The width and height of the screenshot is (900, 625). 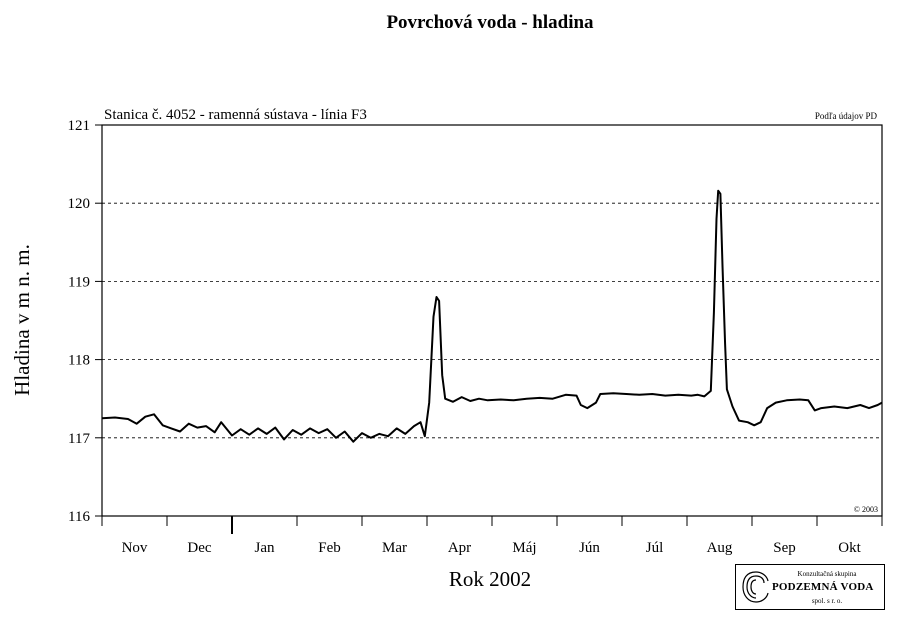 What do you see at coordinates (846, 116) in the screenshot?
I see `source-note: Podľa údajov PD` at bounding box center [846, 116].